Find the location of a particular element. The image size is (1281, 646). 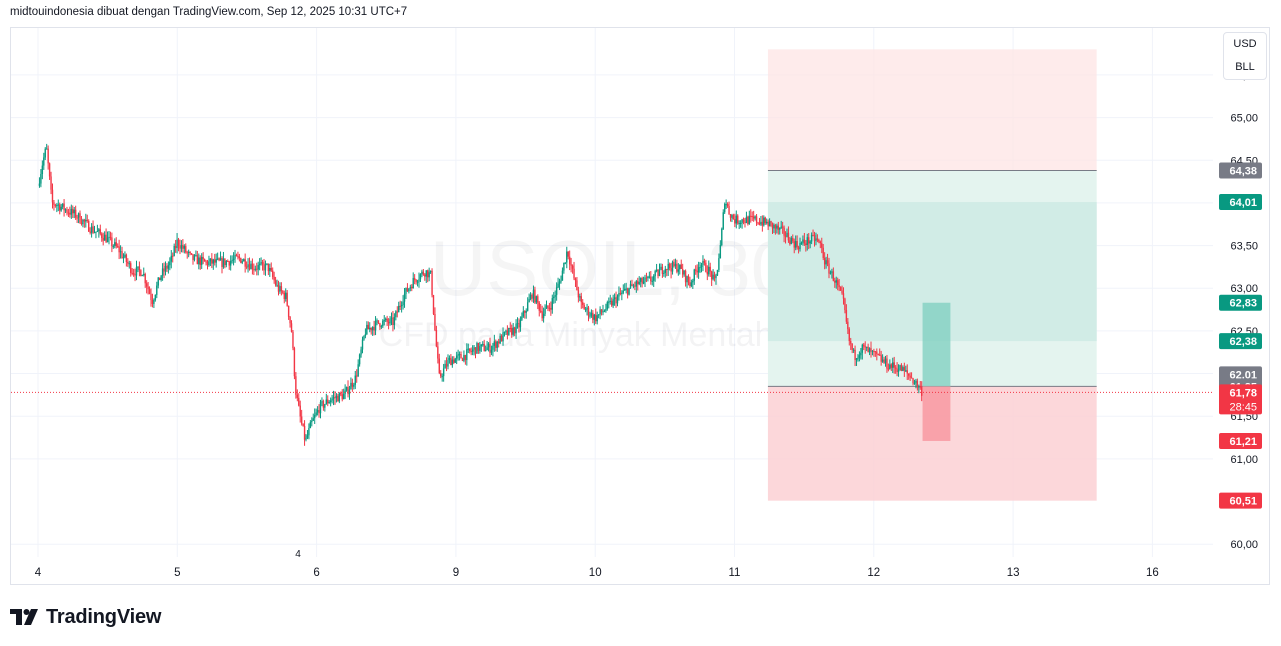

time-tick-label: 13 is located at coordinates (1013, 573).